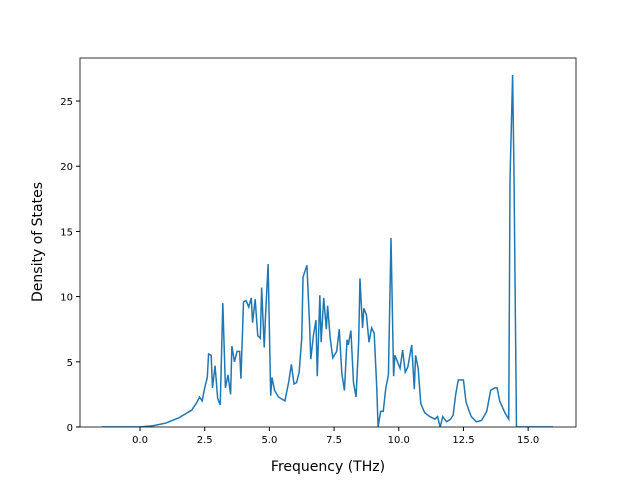  Describe the element at coordinates (66, 298) in the screenshot. I see `y-tick-label: 10` at that location.